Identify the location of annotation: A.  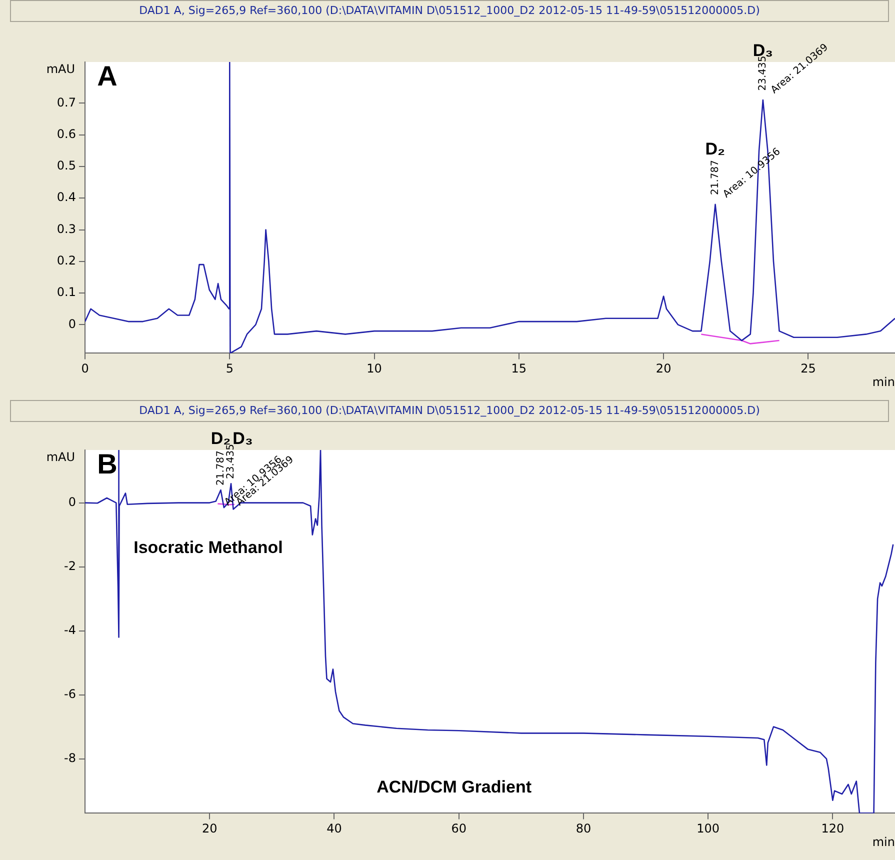
(107, 76).